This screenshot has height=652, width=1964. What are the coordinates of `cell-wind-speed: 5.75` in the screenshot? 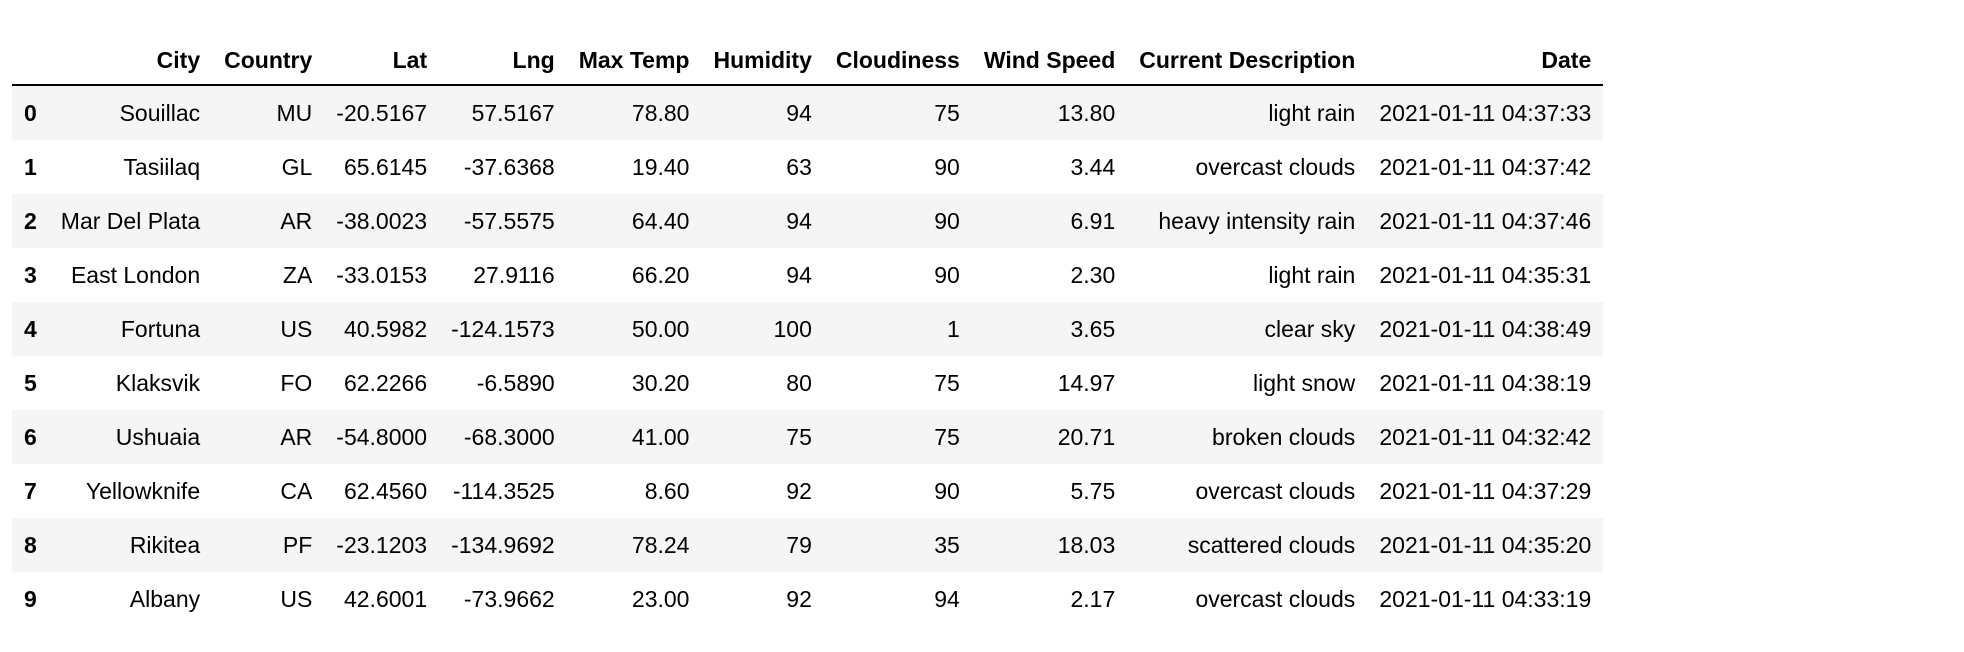 It's located at (1093, 490).